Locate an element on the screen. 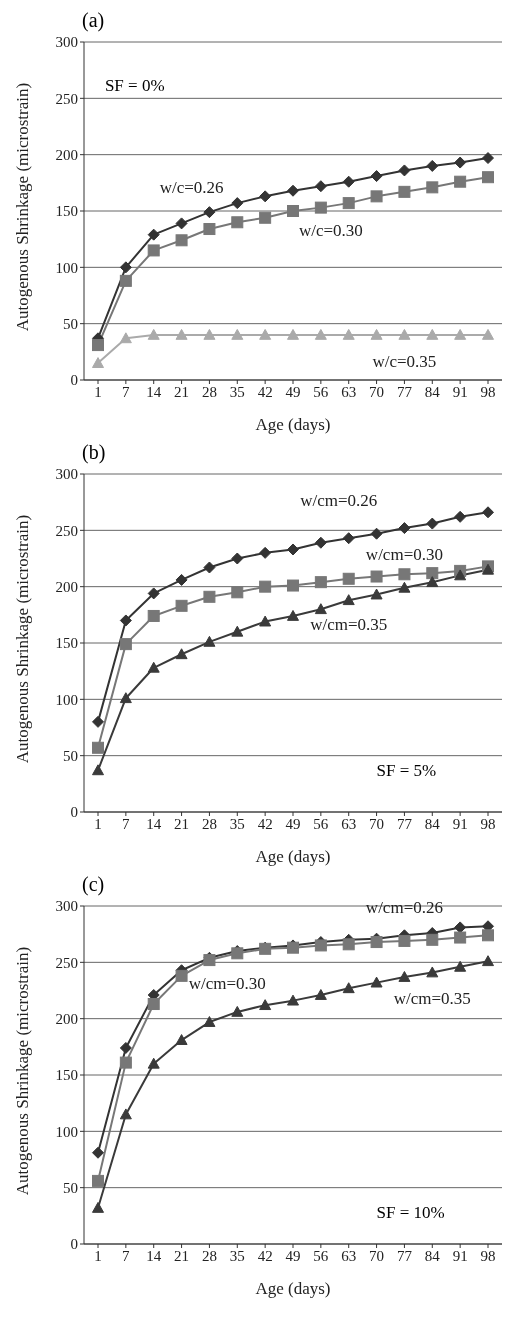 Image resolution: width=522 pixels, height=1325 pixels. chart-title: (c) is located at coordinates (93, 884).